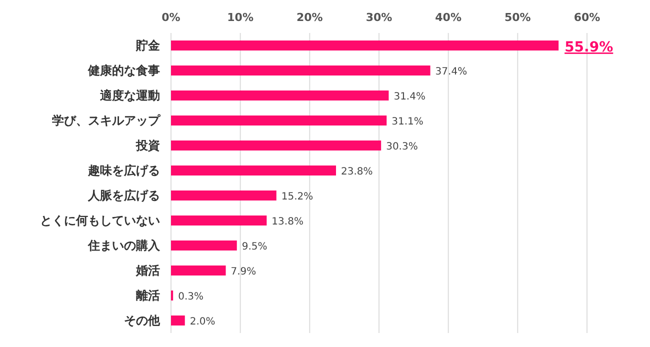  I want to click on data-label: 2.0%, so click(203, 322).